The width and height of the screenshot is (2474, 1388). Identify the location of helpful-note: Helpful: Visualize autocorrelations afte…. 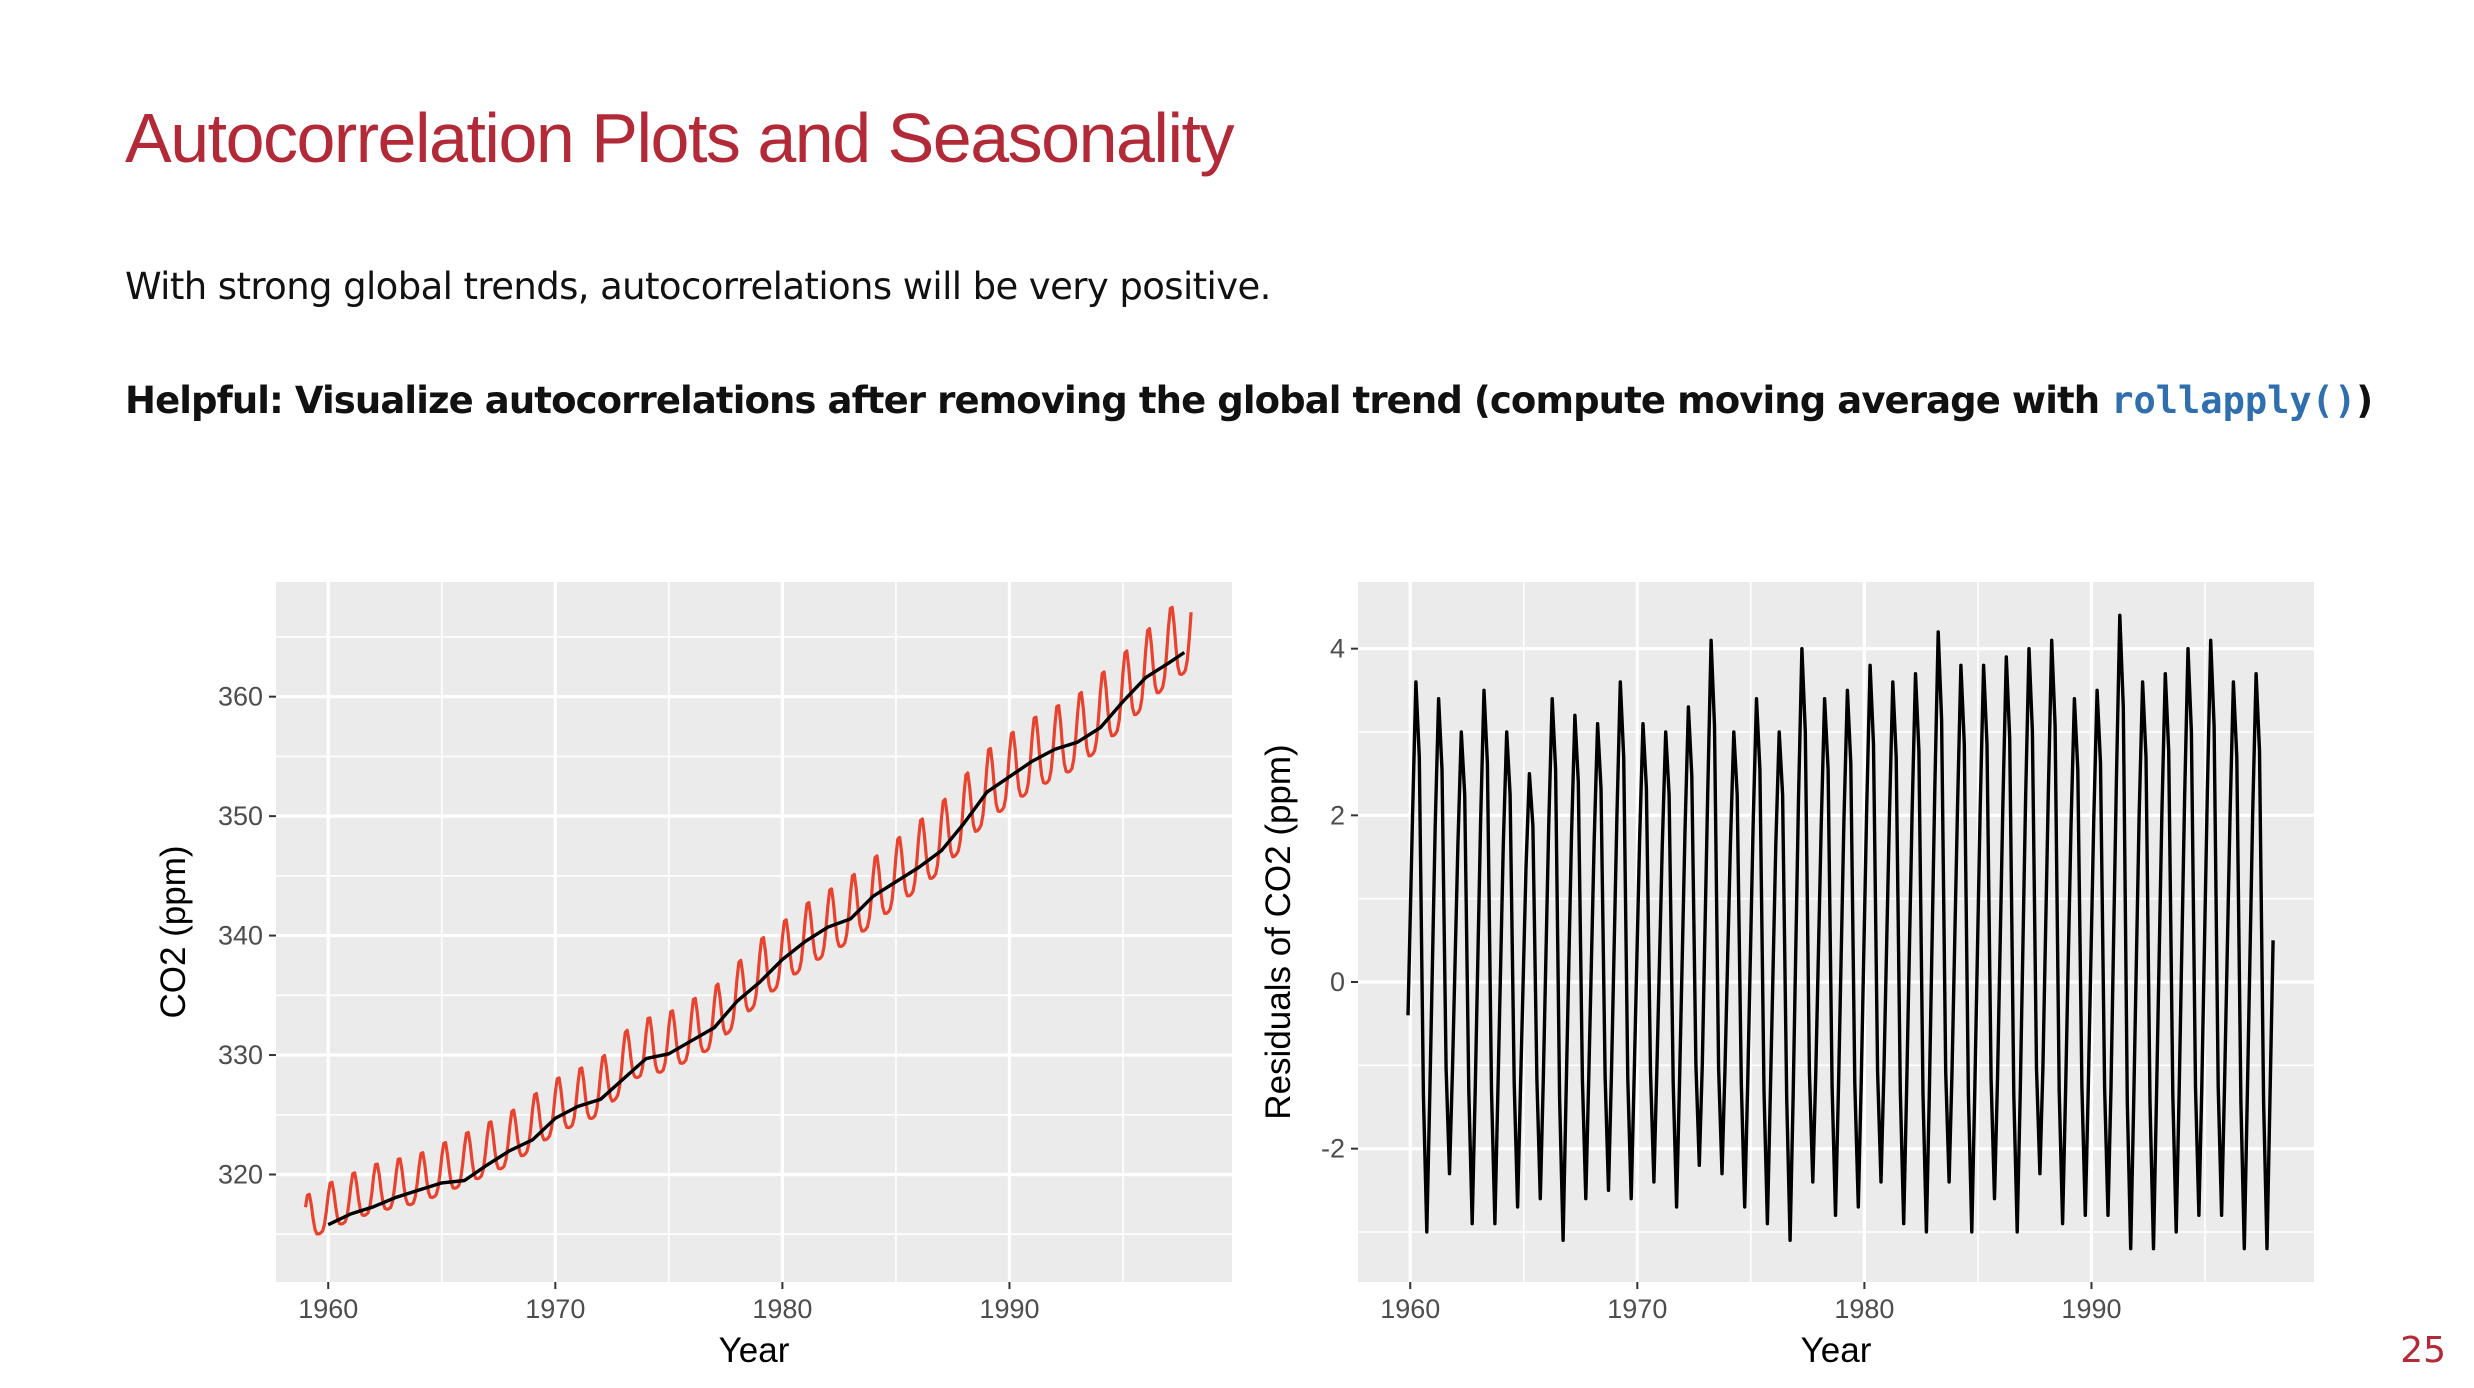
(1250, 401).